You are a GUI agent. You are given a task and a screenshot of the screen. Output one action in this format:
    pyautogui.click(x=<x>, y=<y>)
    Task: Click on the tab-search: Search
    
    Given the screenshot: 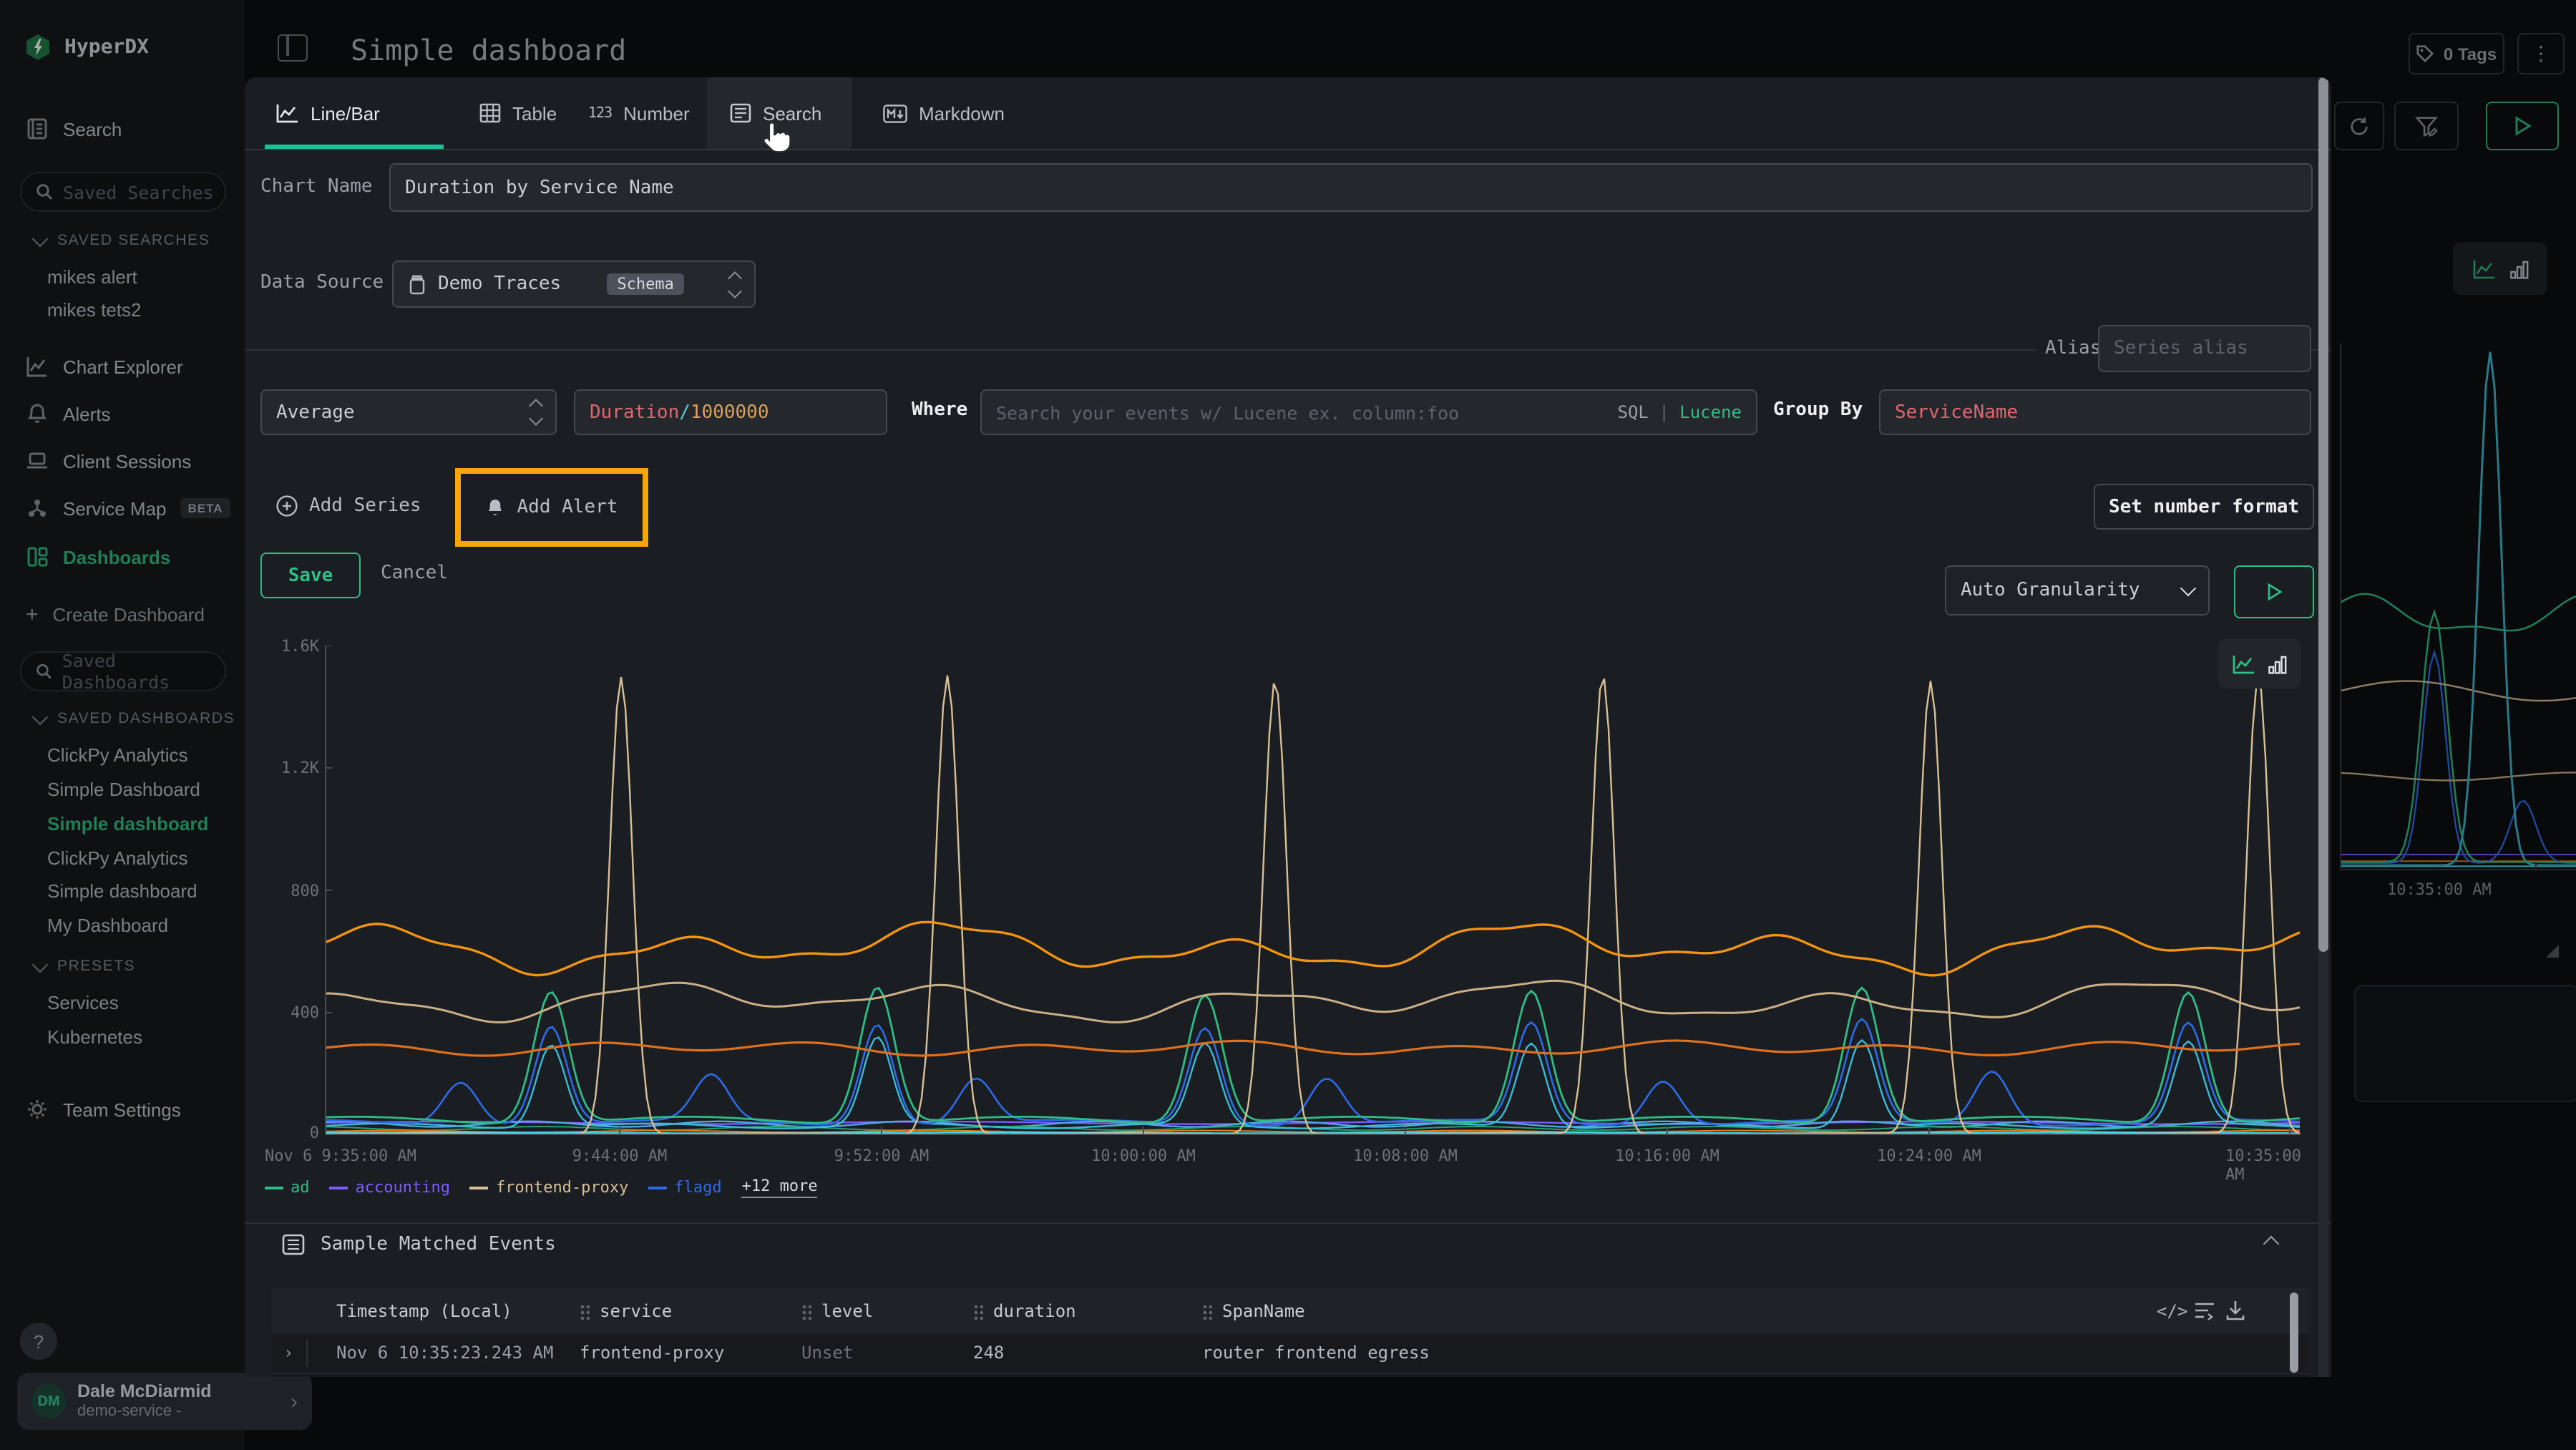 What is the action you would take?
    pyautogui.click(x=775, y=113)
    